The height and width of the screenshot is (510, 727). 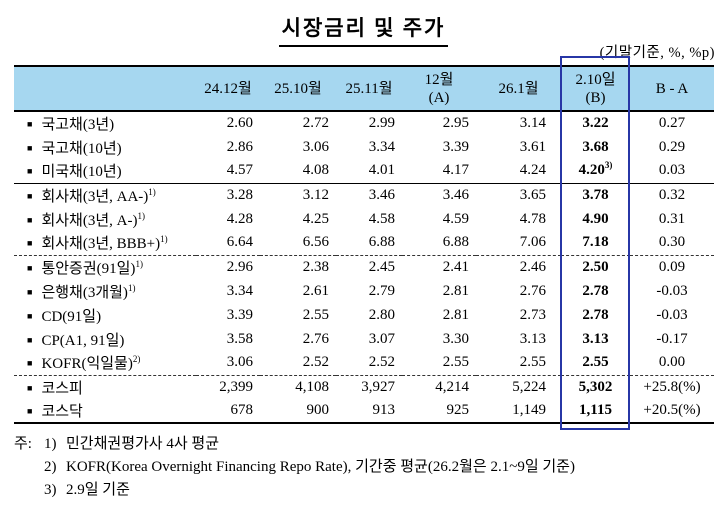 I want to click on cell-value-b: 2.50, so click(x=595, y=266).